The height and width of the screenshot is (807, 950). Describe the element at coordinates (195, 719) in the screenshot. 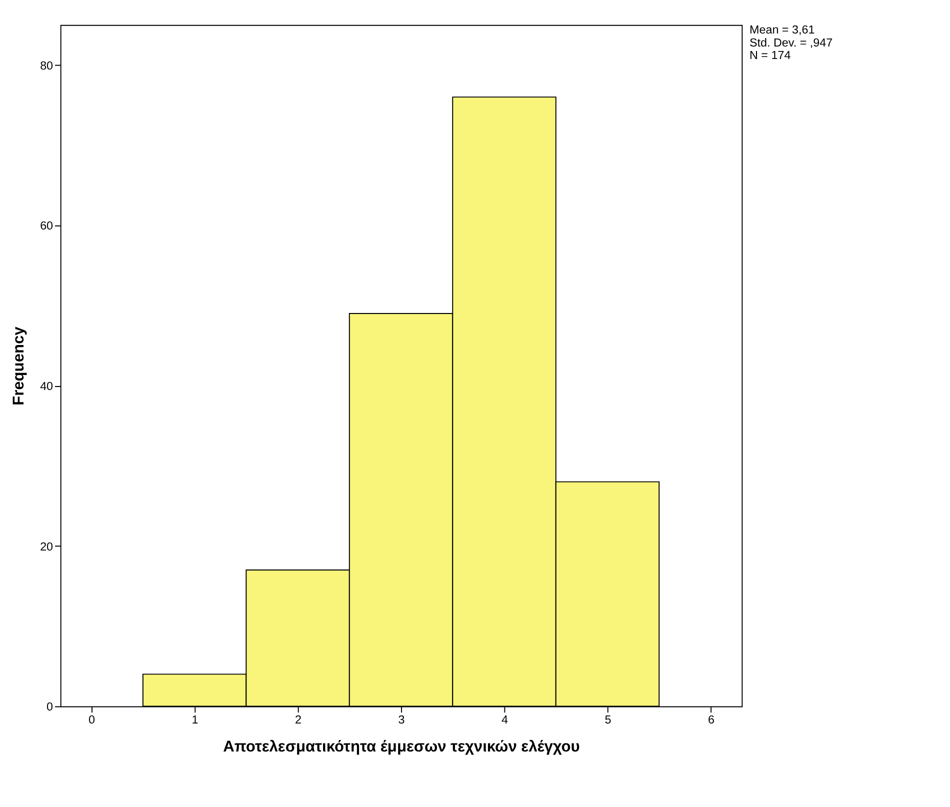

I see `x-tick-label: 1` at that location.